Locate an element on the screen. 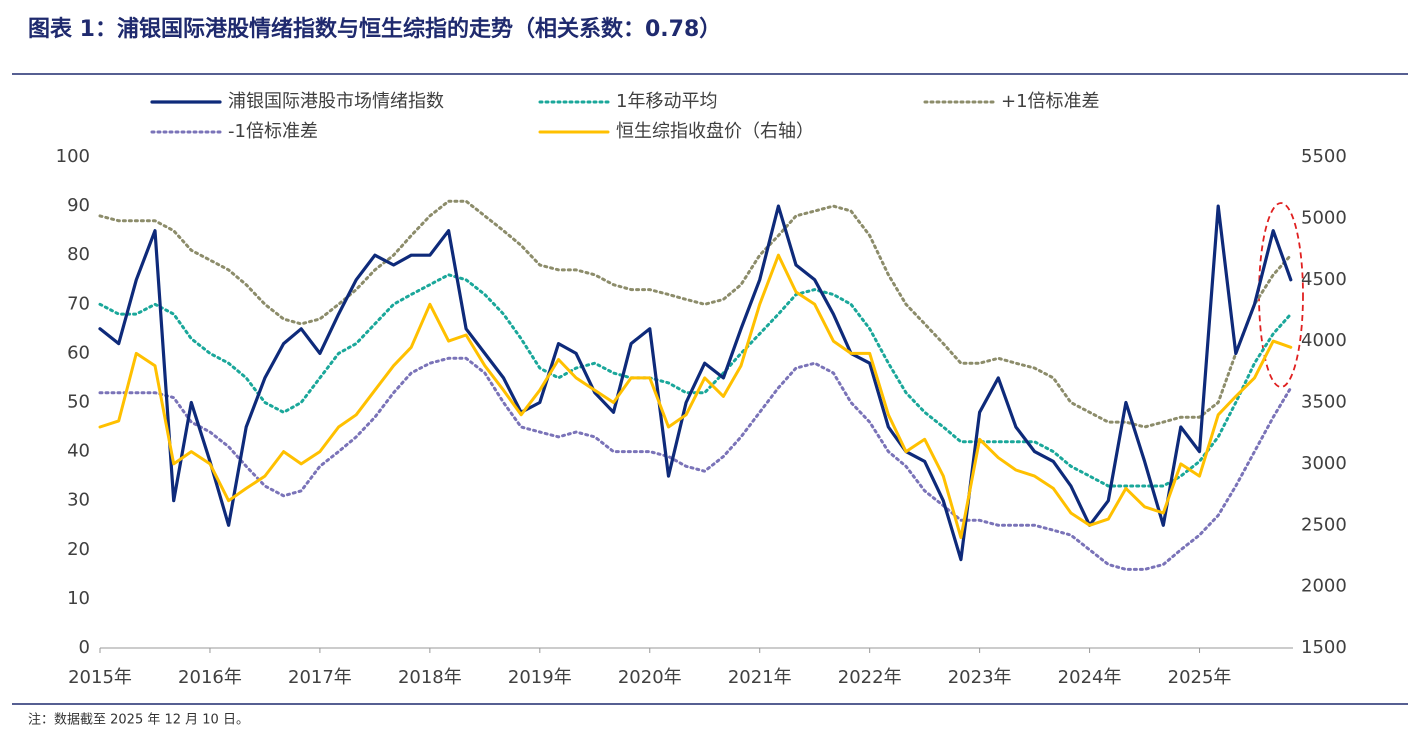 Image resolution: width=1422 pixels, height=737 pixels. x-tick-label: 2020年 is located at coordinates (650, 677).